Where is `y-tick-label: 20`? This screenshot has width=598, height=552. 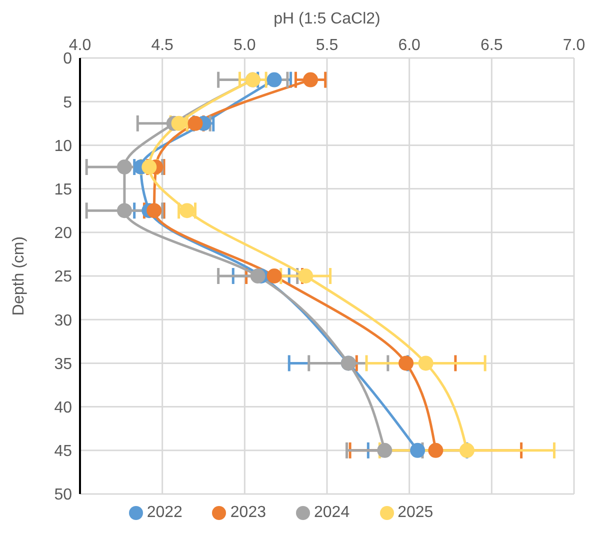
y-tick-label: 20 is located at coordinates (63, 233).